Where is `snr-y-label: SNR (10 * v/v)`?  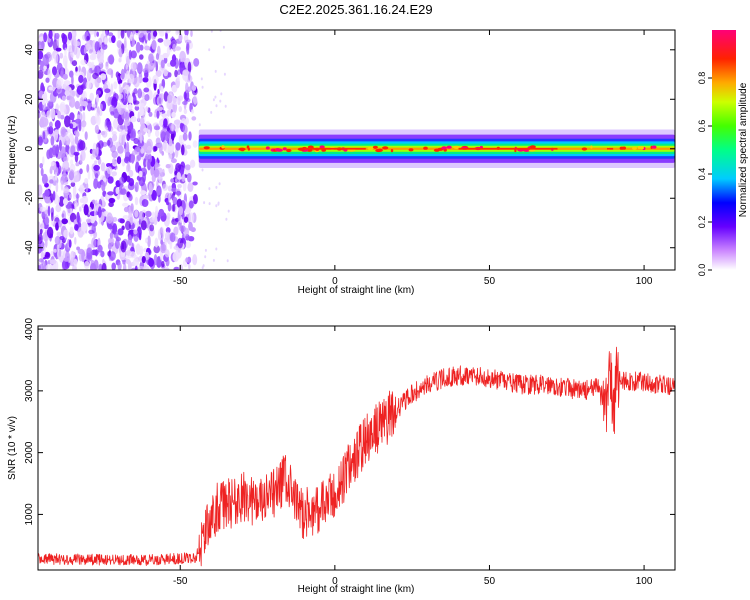
snr-y-label: SNR (10 * v/v) is located at coordinates (12, 448).